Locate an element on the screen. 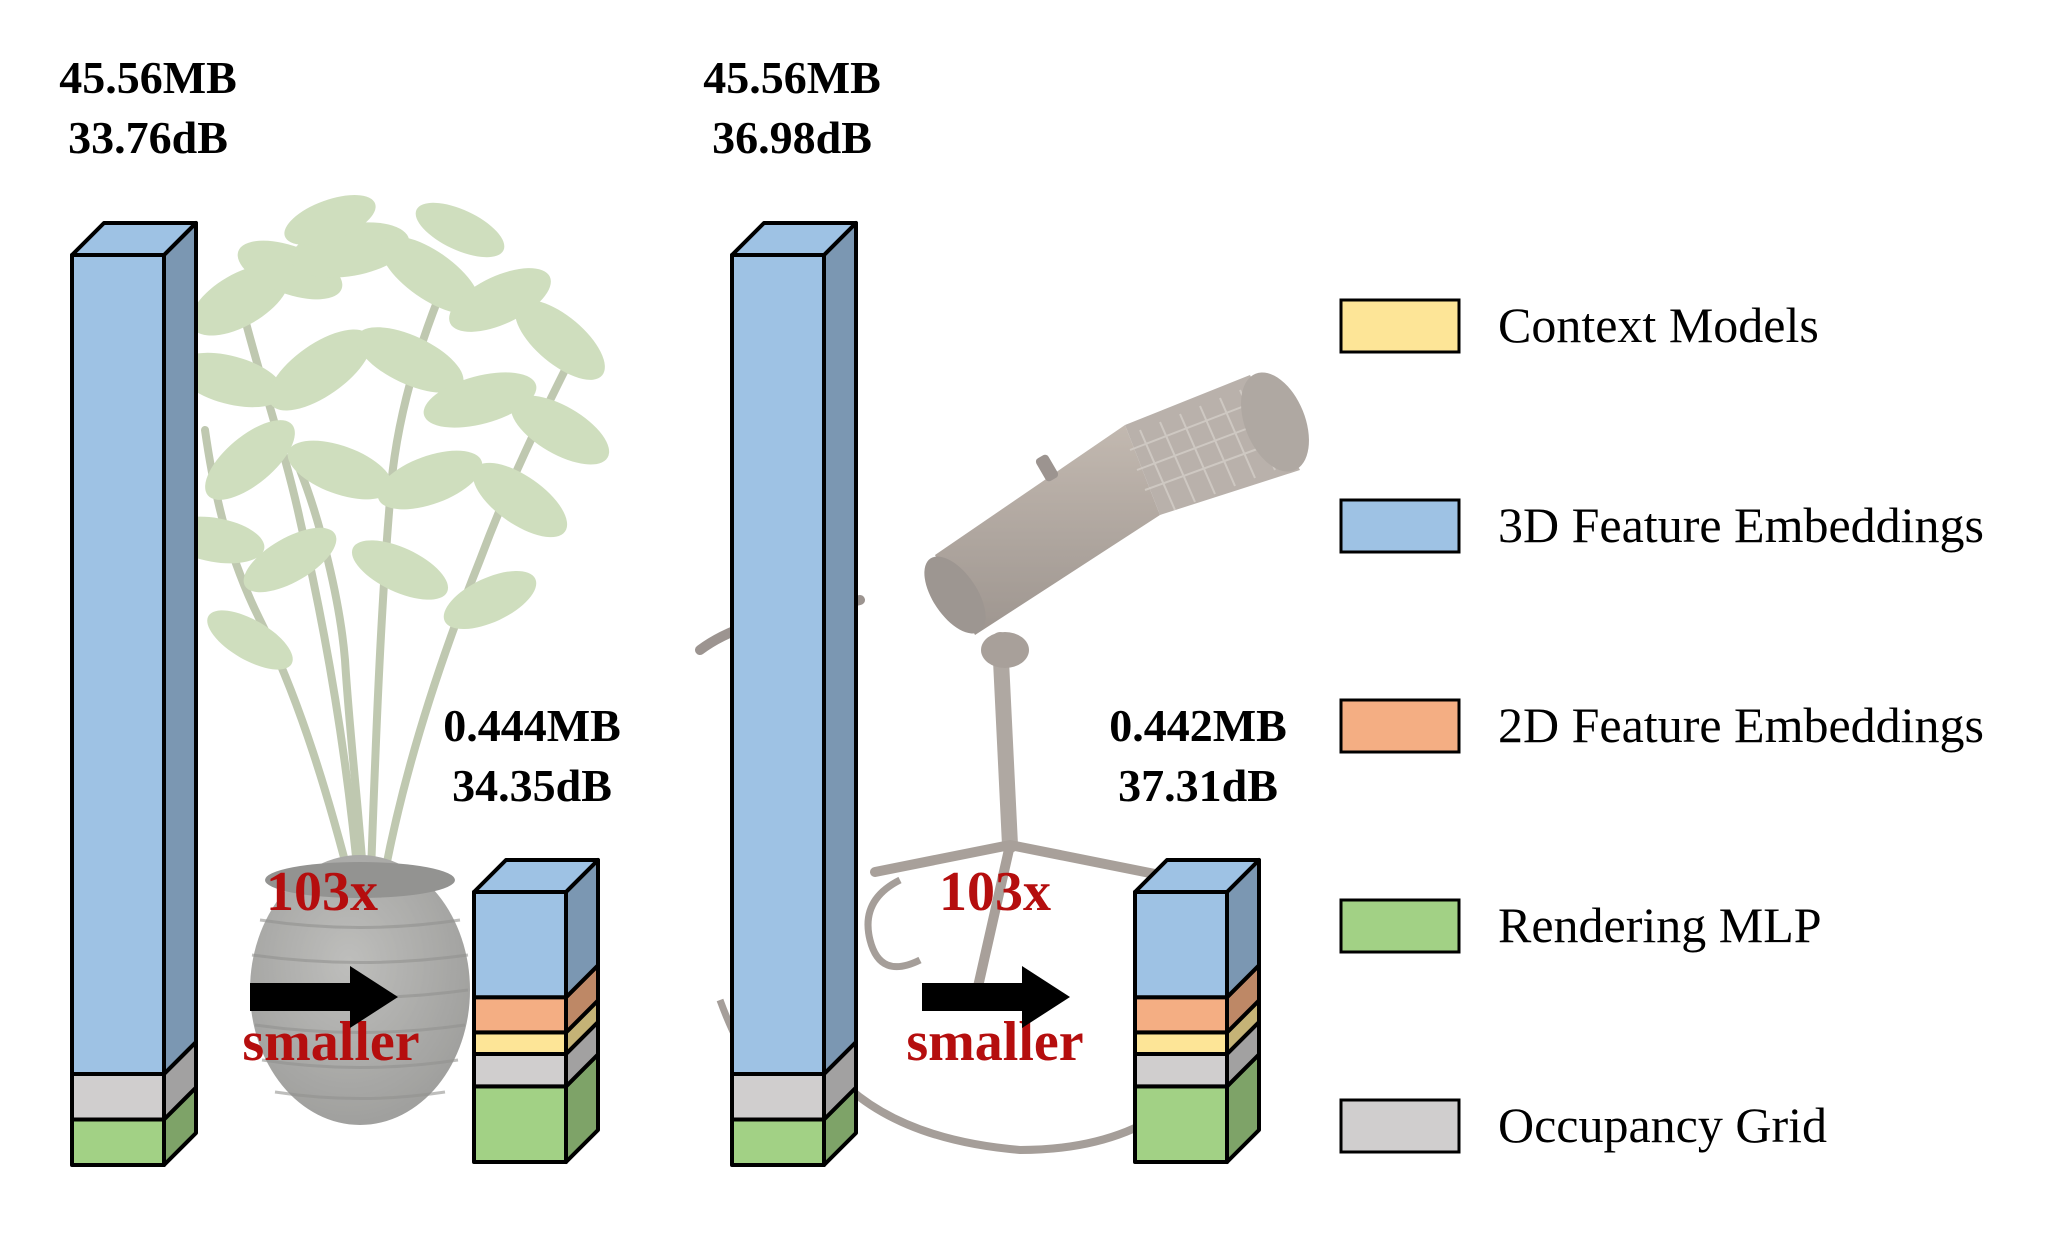 The height and width of the screenshot is (1246, 2067). bar-segment-context-models: Context Models is located at coordinates (536, 1027).